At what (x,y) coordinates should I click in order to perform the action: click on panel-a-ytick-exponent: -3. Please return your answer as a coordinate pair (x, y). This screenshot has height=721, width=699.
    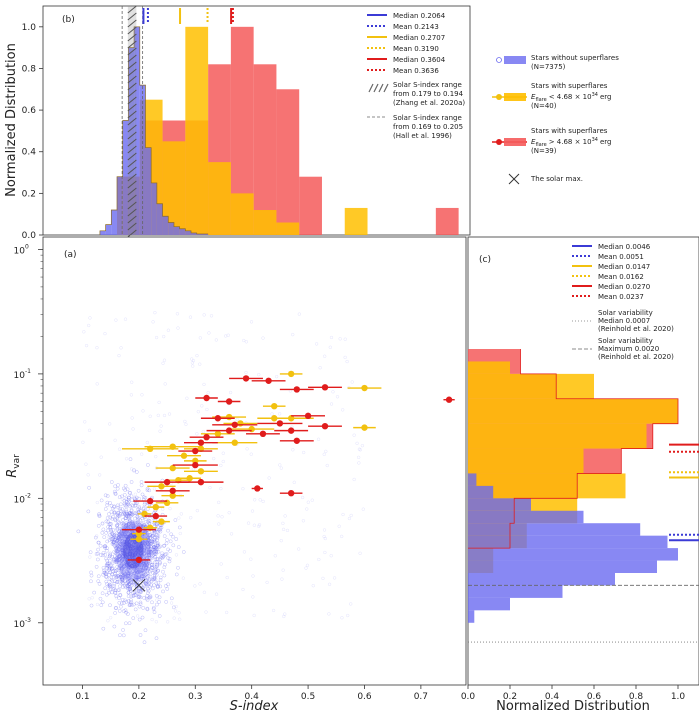
    Looking at the image, I should click on (28, 620).